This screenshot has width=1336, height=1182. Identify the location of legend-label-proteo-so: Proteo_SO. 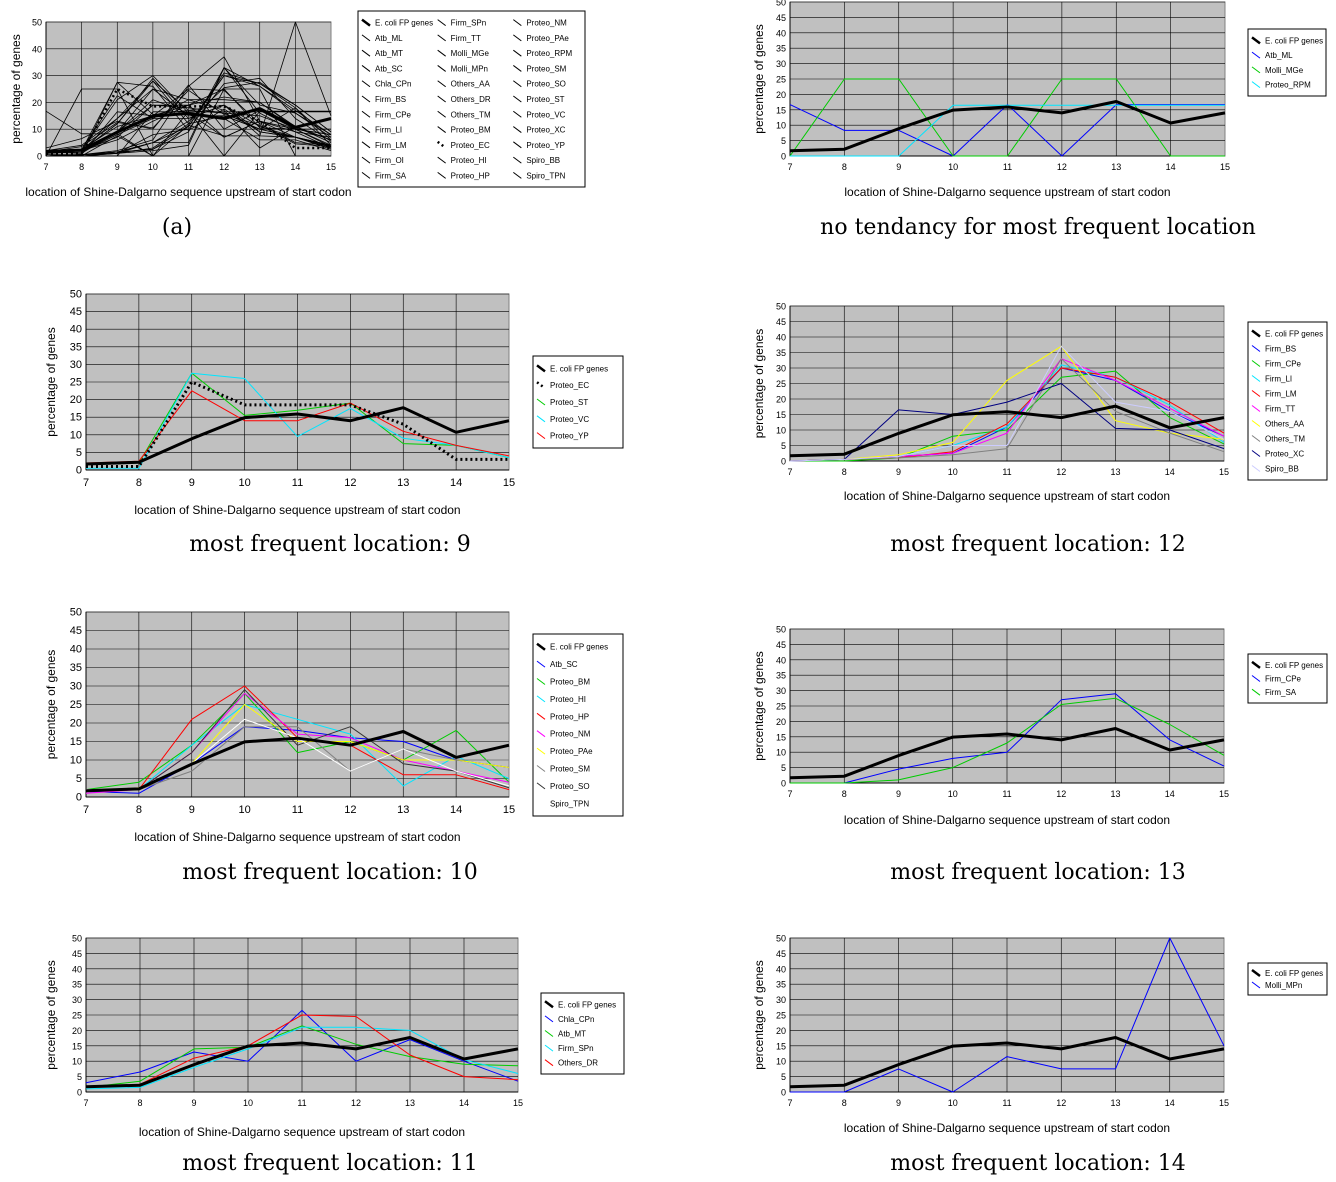
(546, 84).